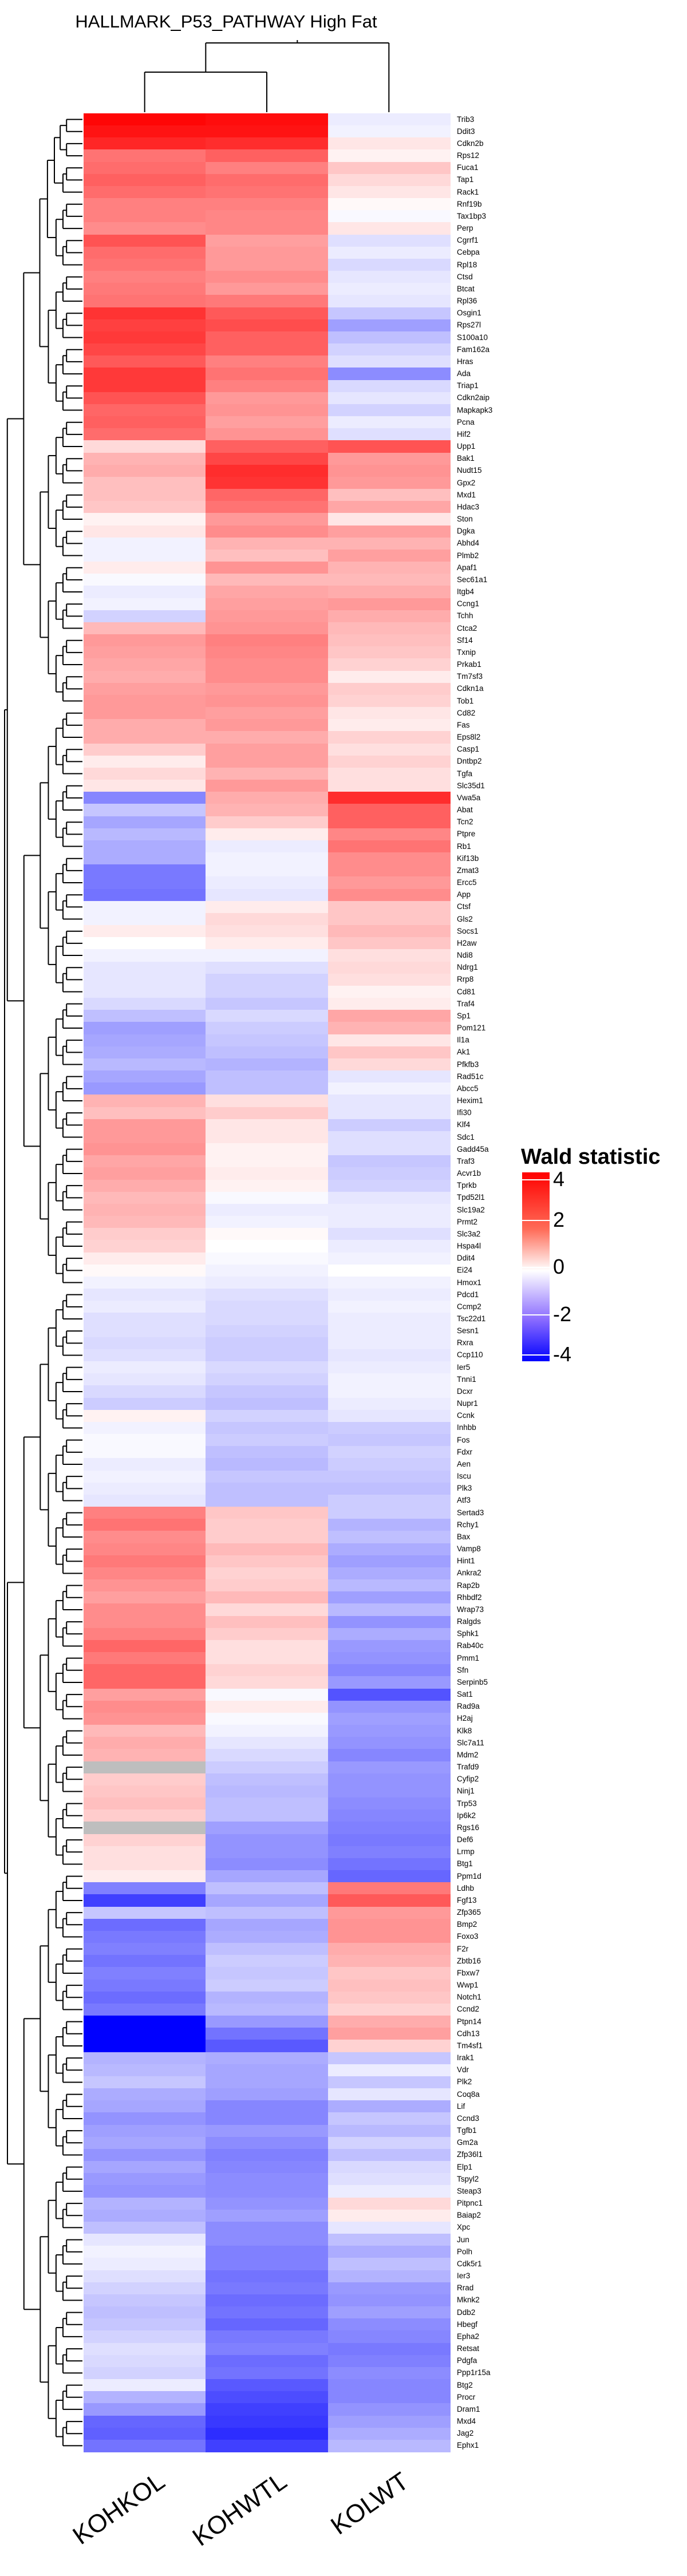 This screenshot has height=2576, width=687. I want to click on row-label: Pmm1, so click(468, 1657).